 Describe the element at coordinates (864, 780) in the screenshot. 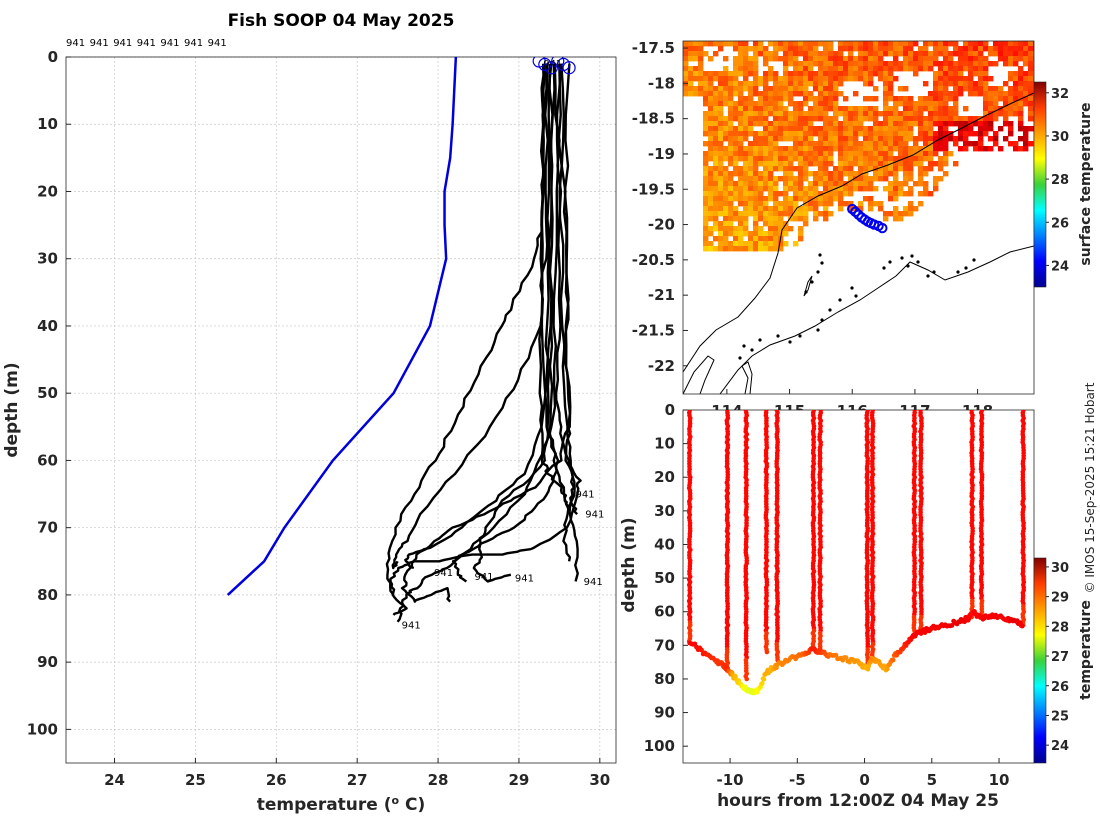

I see `section-xtick-label: 0` at that location.